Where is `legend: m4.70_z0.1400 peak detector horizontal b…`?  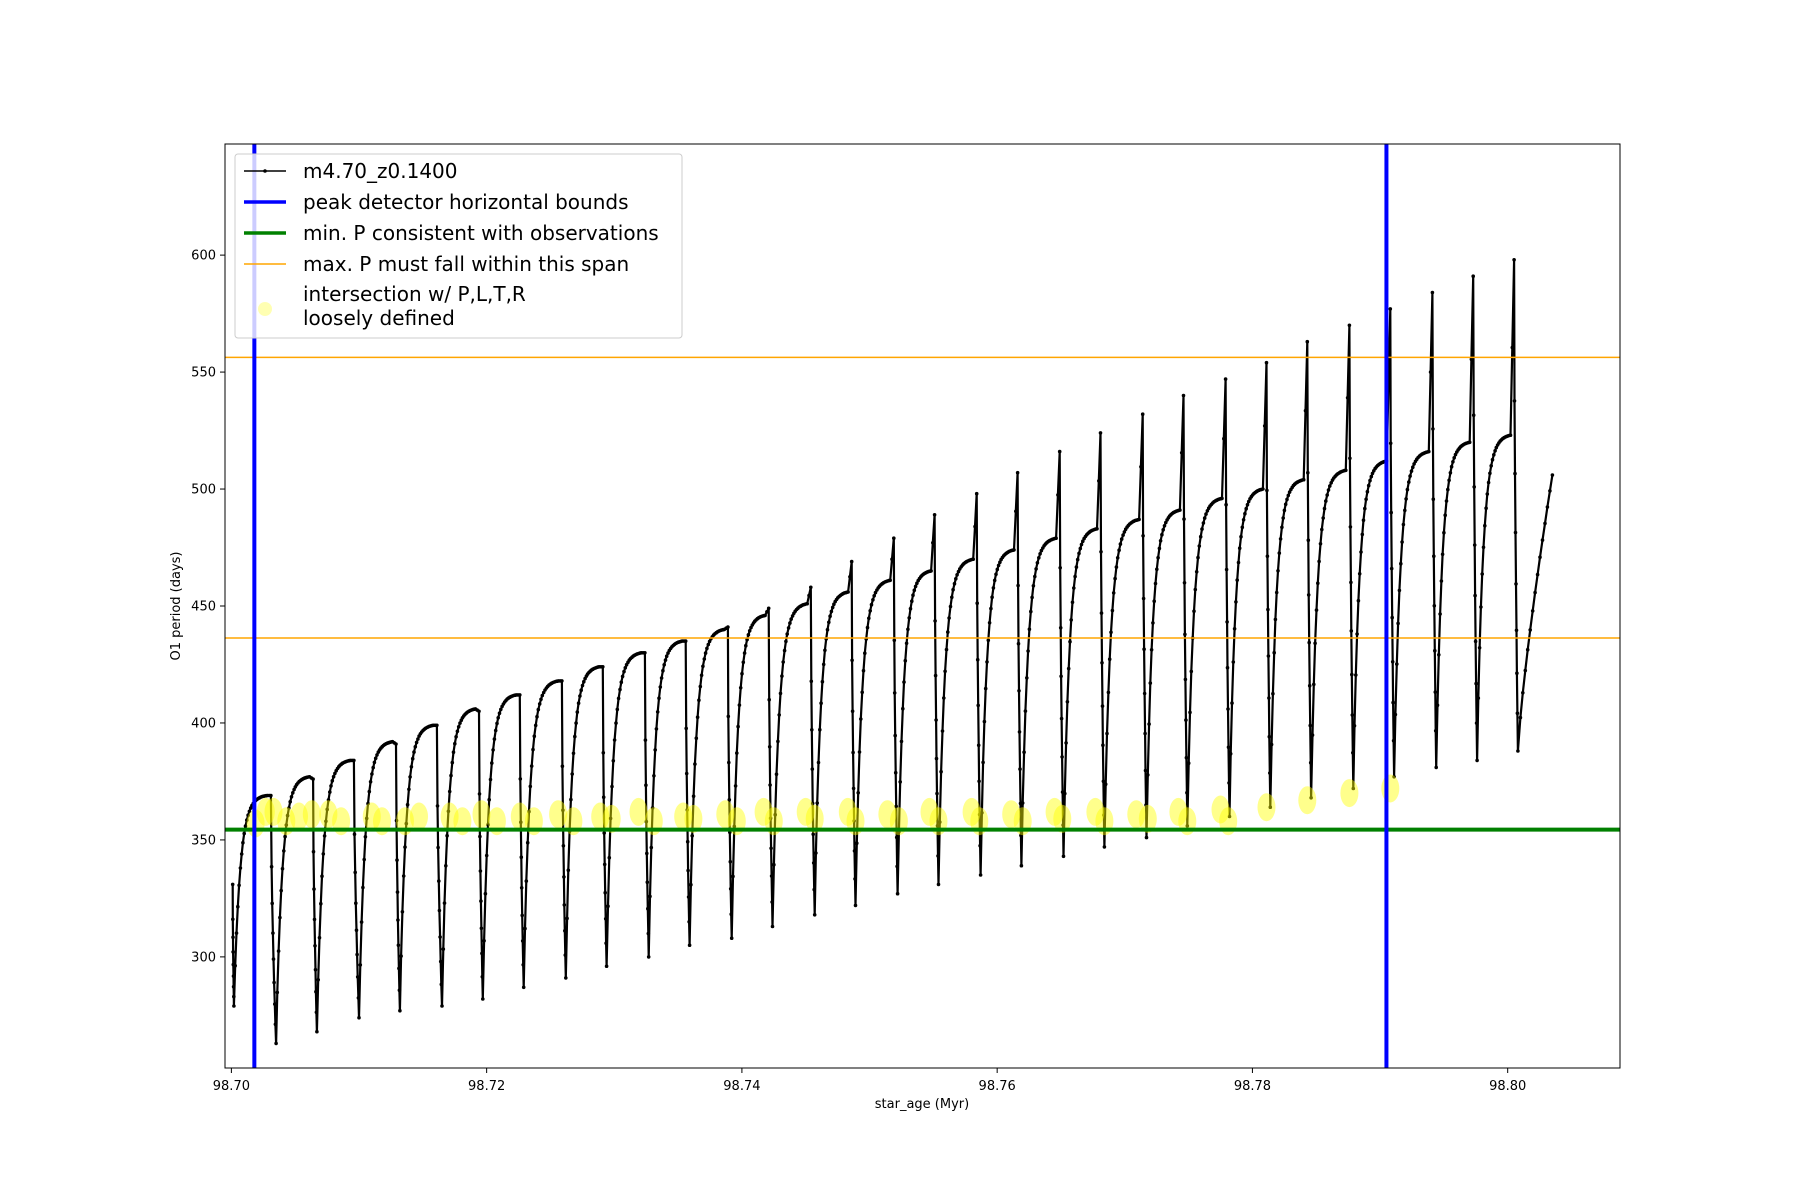 legend: m4.70_z0.1400 peak detector horizontal b… is located at coordinates (458, 246).